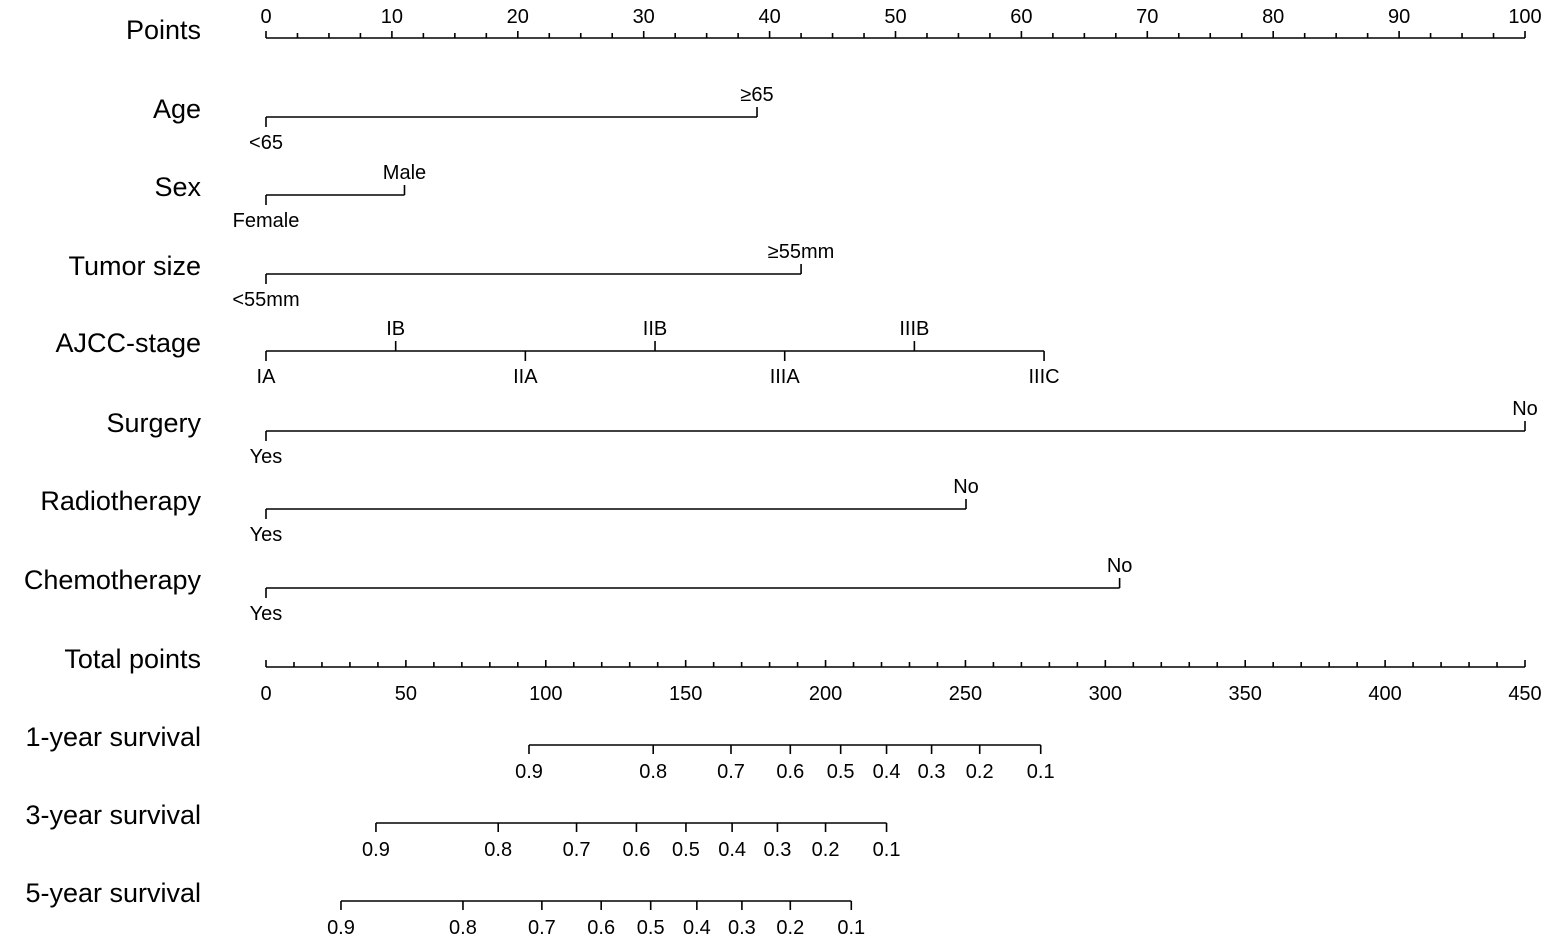 The height and width of the screenshot is (945, 1548). Describe the element at coordinates (1147, 17) in the screenshot. I see `points-tick-label: 70` at that location.